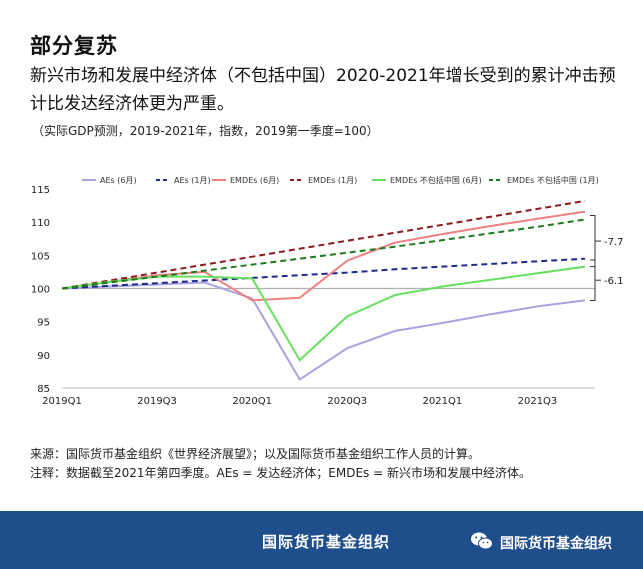 The height and width of the screenshot is (569, 643). What do you see at coordinates (443, 401) in the screenshot?
I see `x-tick-label: 2021Q1` at bounding box center [443, 401].